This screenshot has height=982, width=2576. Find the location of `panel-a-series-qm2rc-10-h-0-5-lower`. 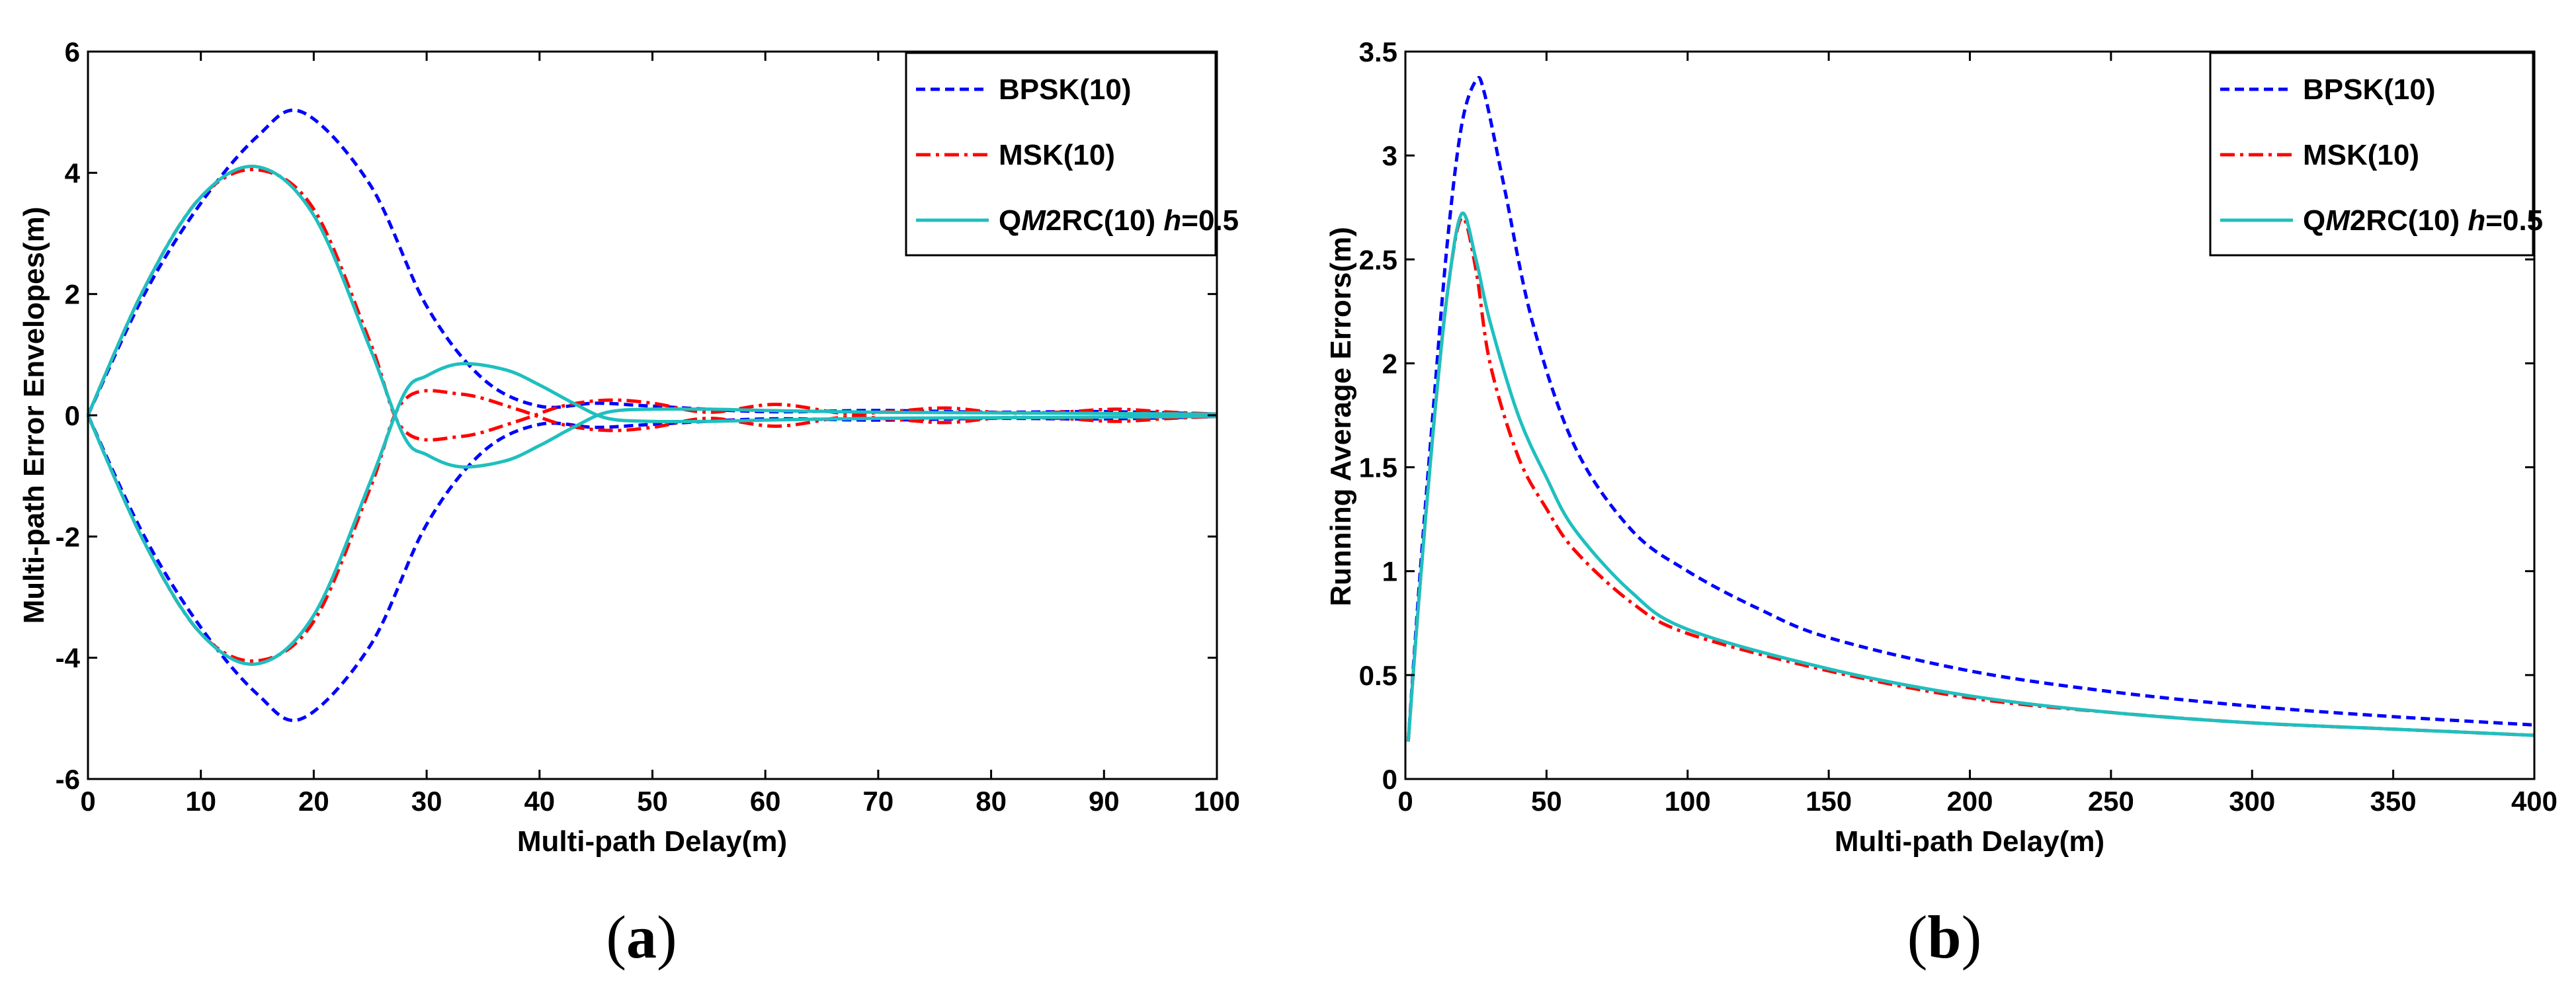

panel-a-series-qm2rc-10-h-0-5-lower is located at coordinates (652, 514).